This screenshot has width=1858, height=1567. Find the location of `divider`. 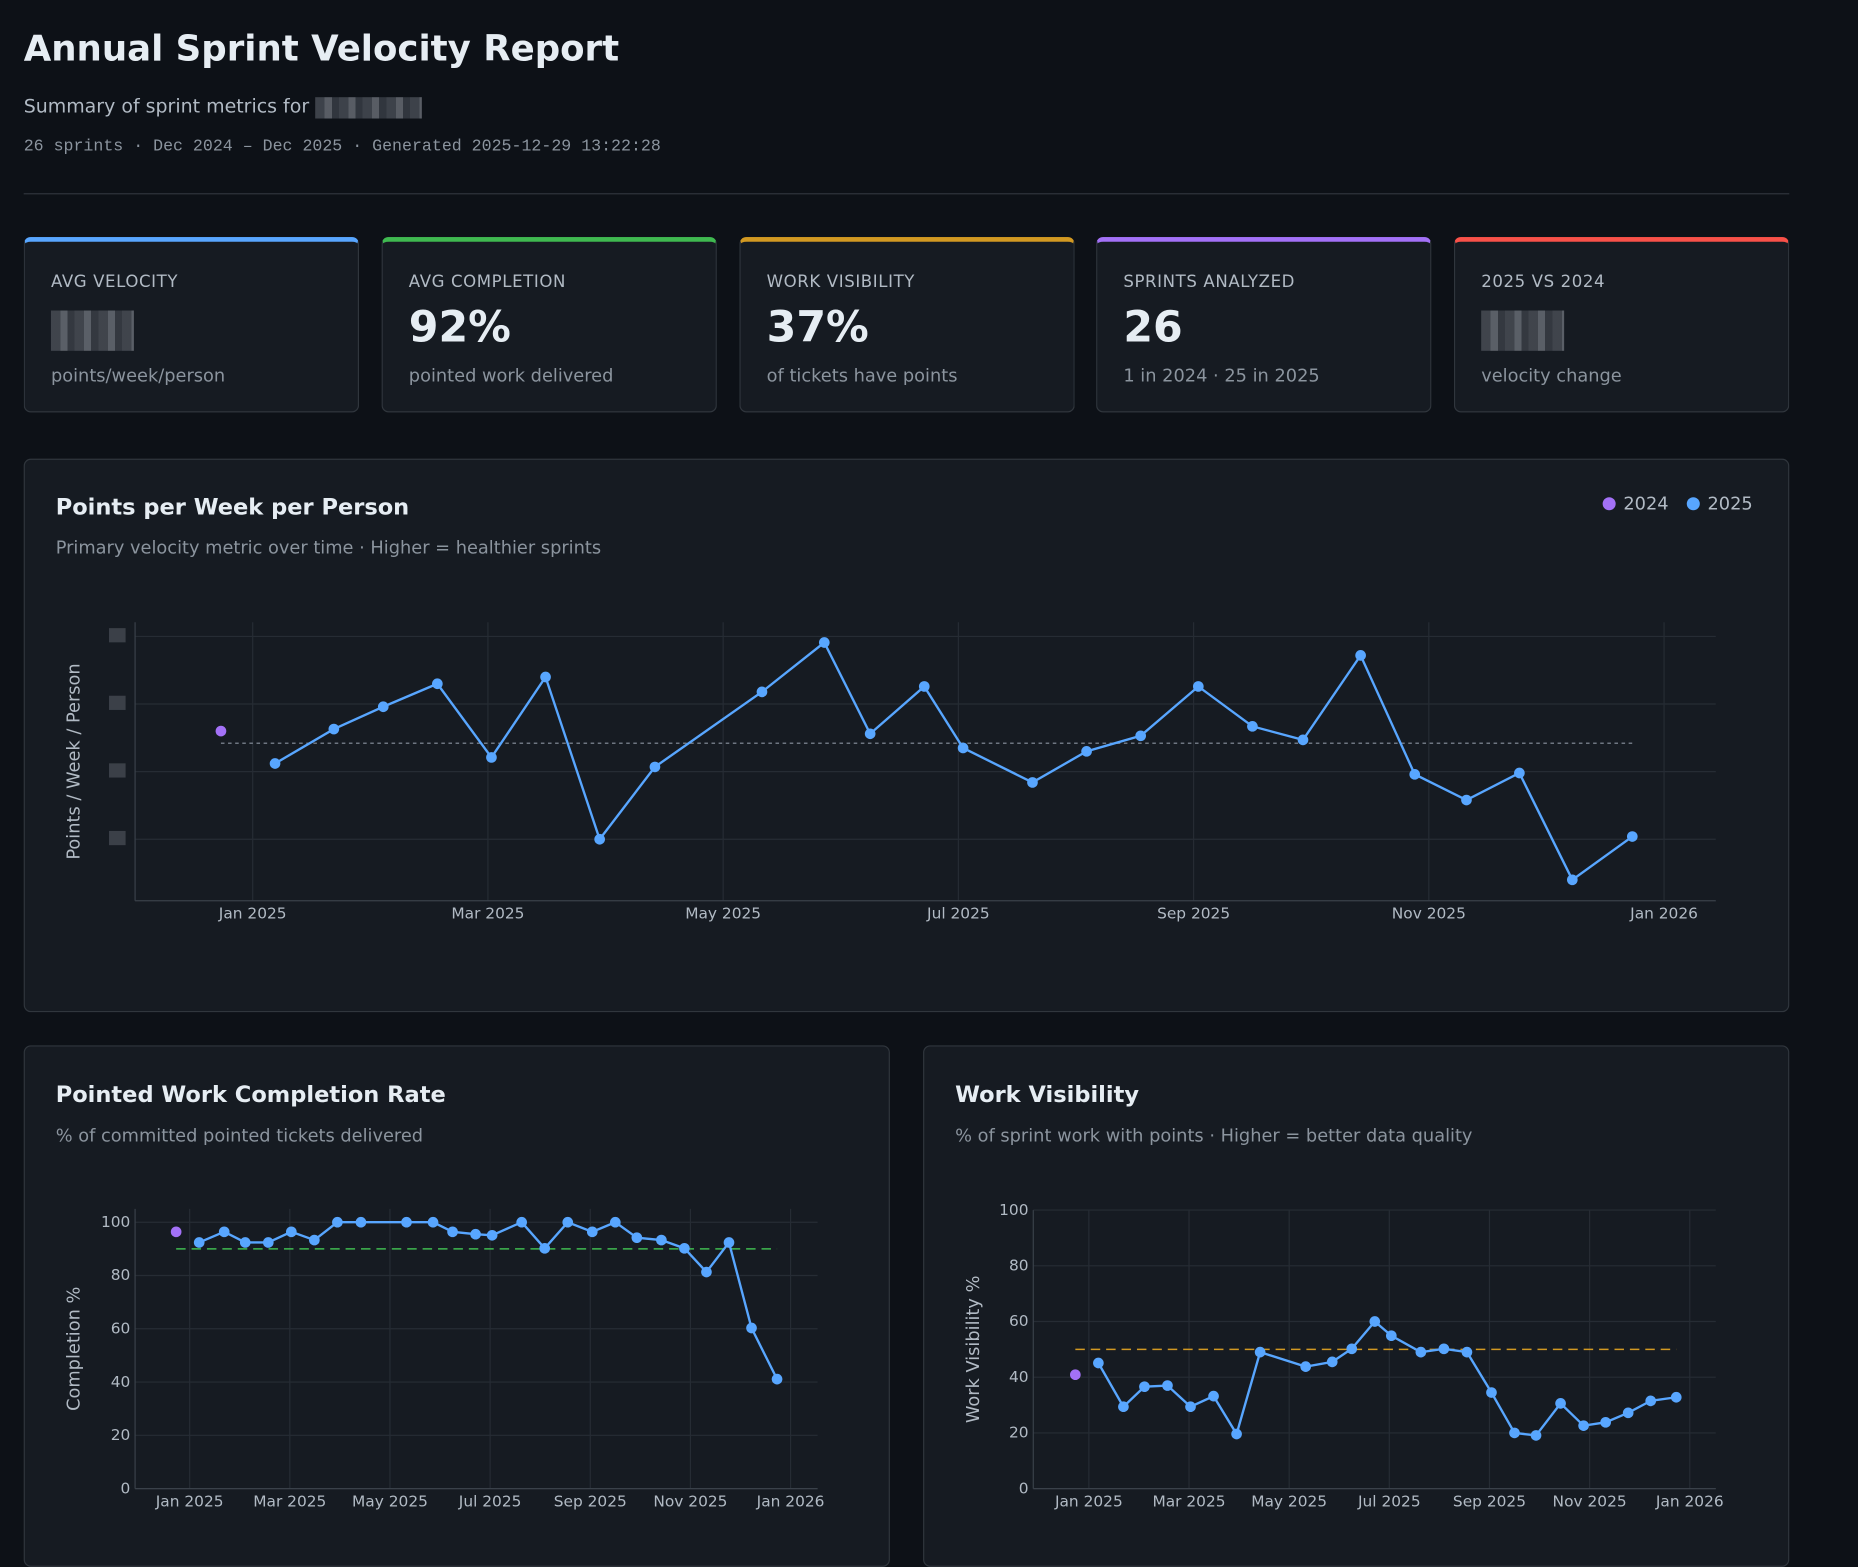

divider is located at coordinates (906, 194).